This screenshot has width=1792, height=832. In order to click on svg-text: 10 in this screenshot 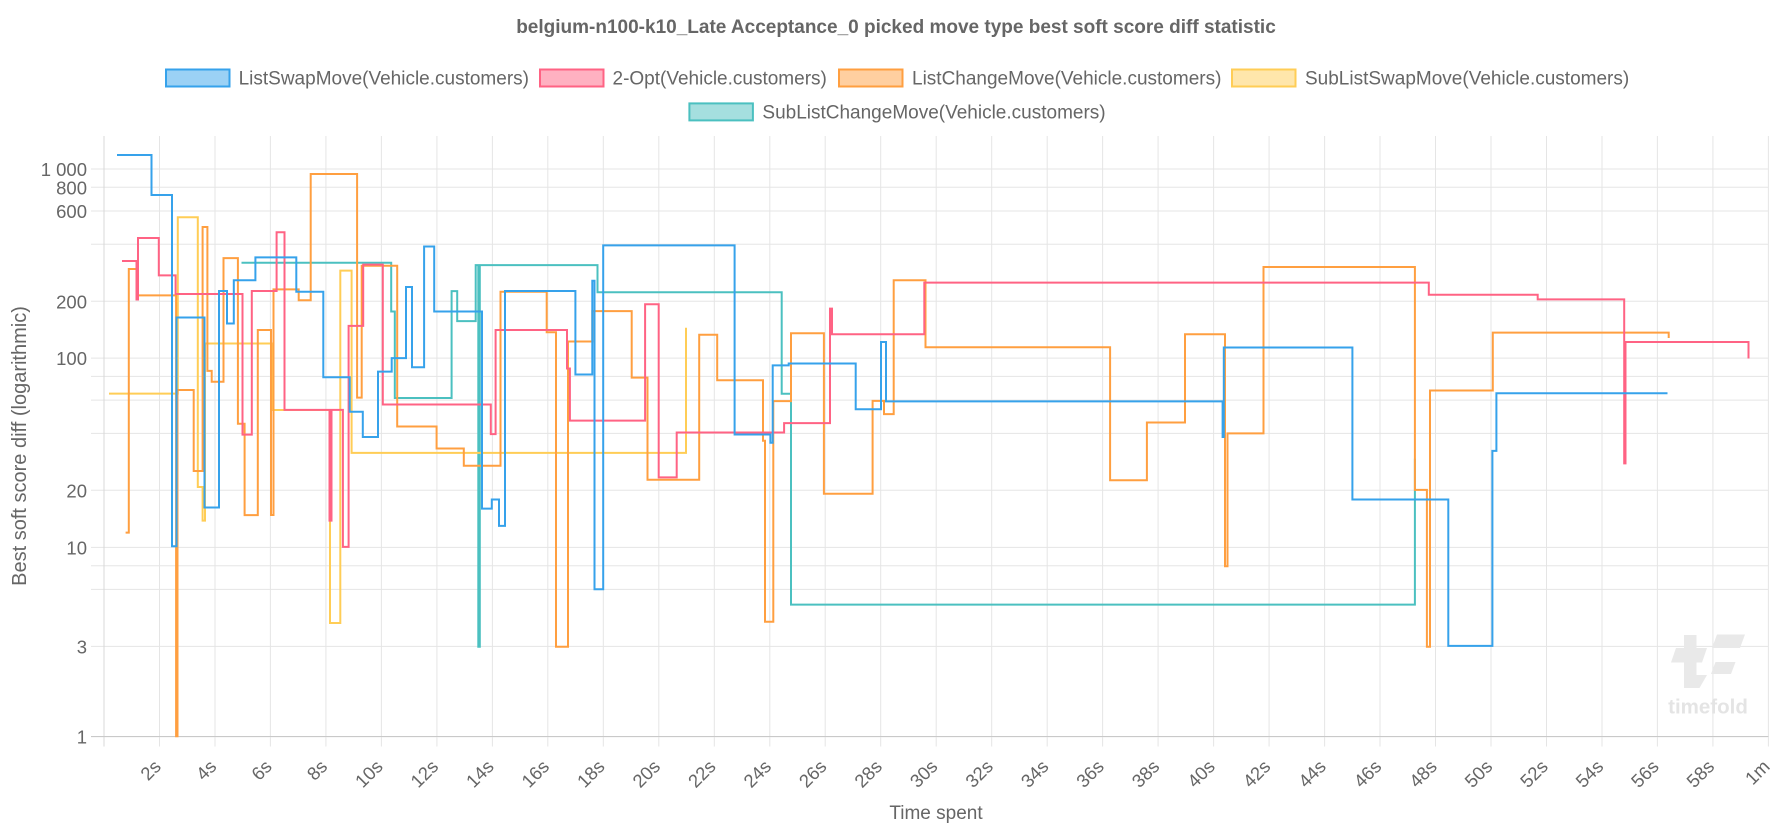, I will do `click(76, 547)`.